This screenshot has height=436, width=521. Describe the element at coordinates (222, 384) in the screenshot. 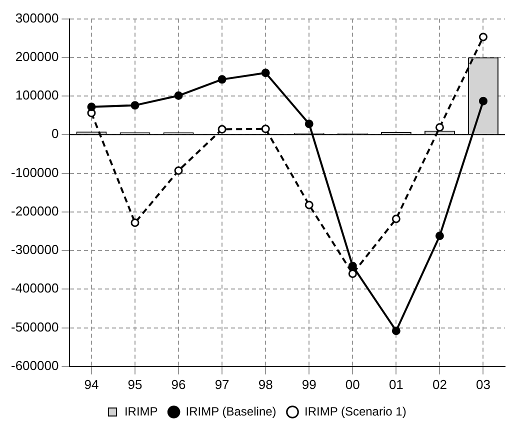

I see `x-tick-label: 97` at that location.